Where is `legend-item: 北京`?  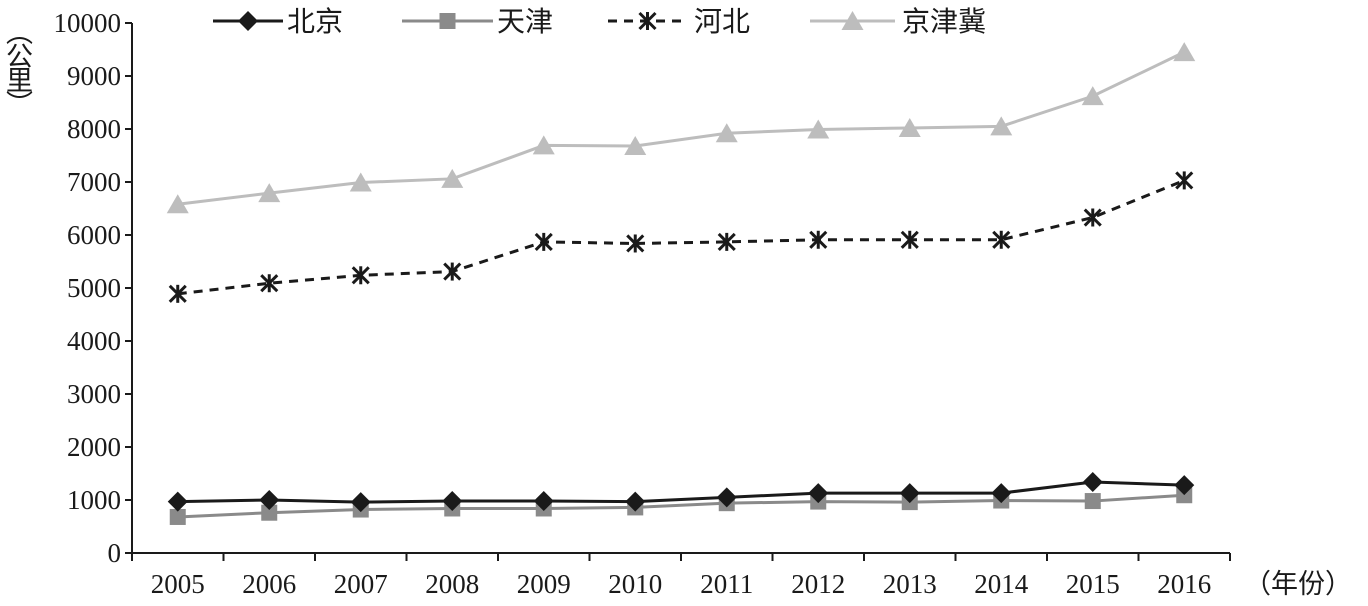 legend-item: 北京 is located at coordinates (278, 22).